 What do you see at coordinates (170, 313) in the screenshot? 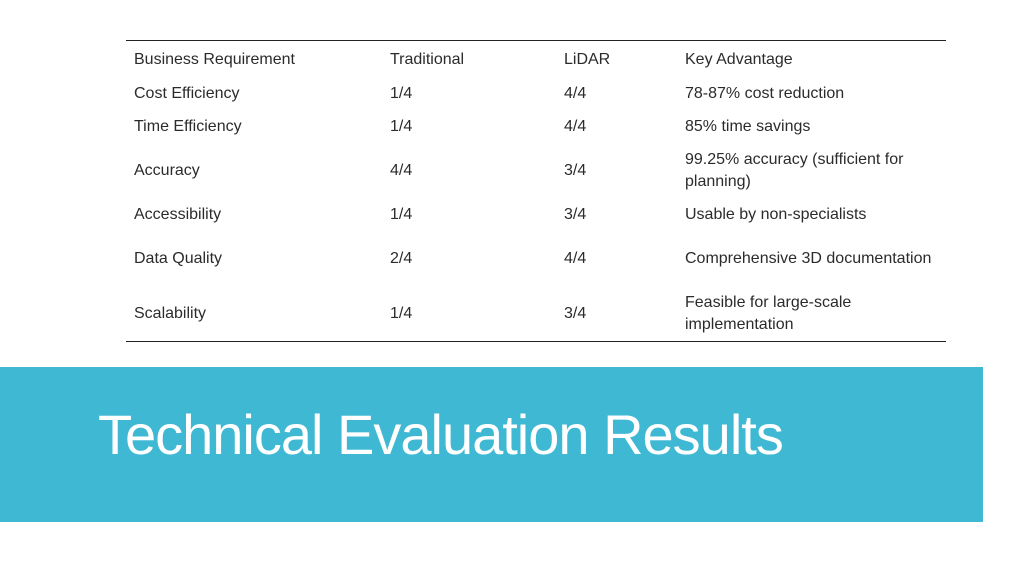
I see `cell-requirement: Scalability` at bounding box center [170, 313].